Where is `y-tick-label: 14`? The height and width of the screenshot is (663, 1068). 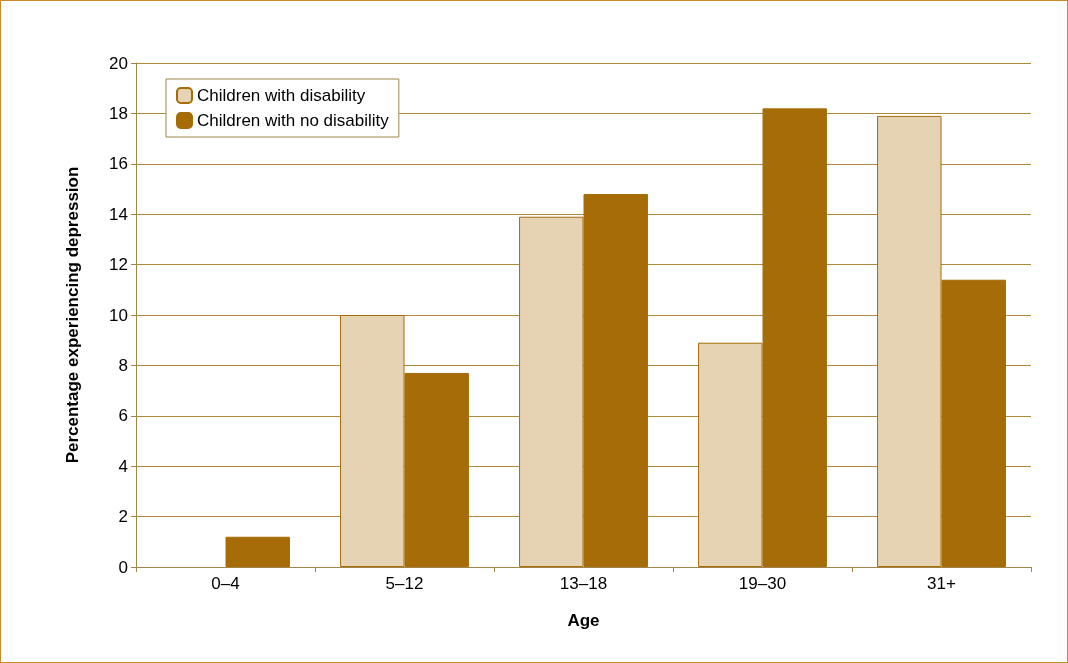 y-tick-label: 14 is located at coordinates (118, 214).